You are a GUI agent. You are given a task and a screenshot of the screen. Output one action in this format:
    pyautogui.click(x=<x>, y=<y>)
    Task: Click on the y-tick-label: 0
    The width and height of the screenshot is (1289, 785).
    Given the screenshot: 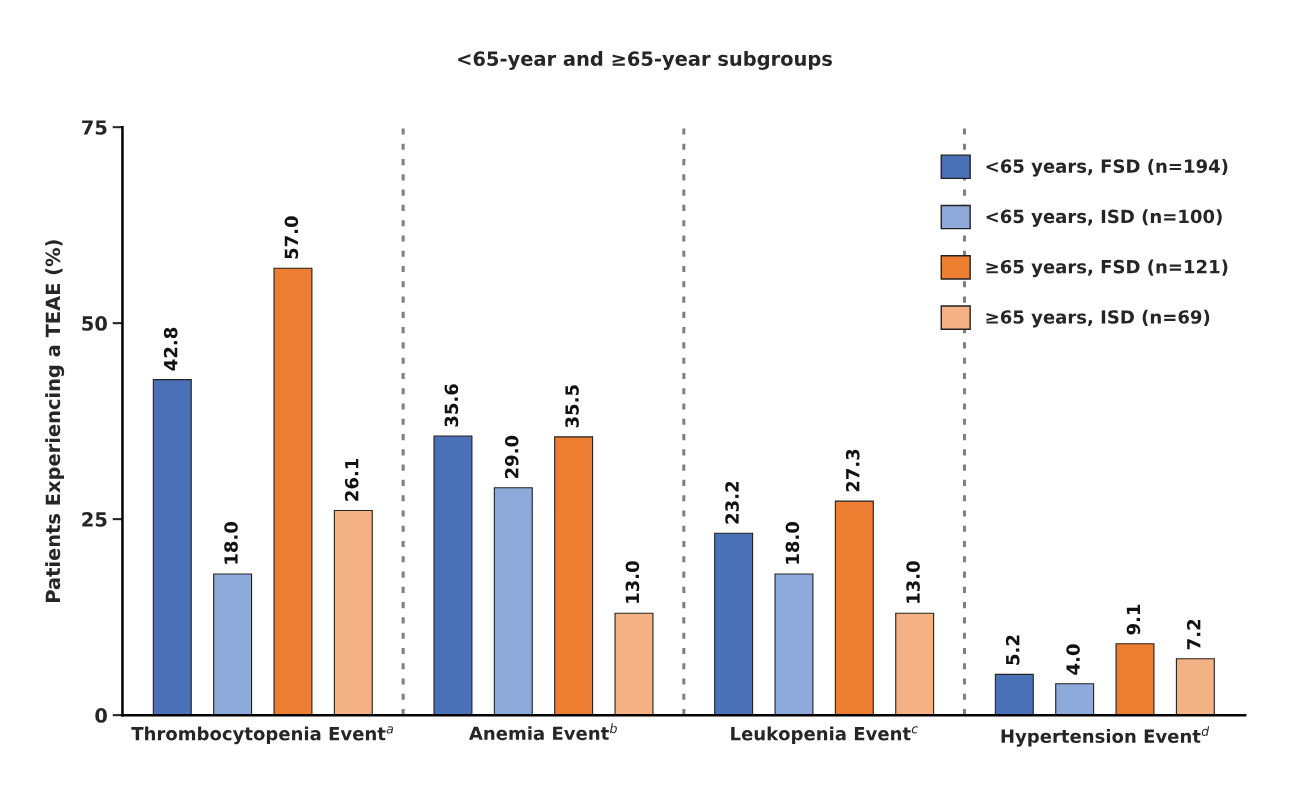 What is the action you would take?
    pyautogui.click(x=101, y=715)
    